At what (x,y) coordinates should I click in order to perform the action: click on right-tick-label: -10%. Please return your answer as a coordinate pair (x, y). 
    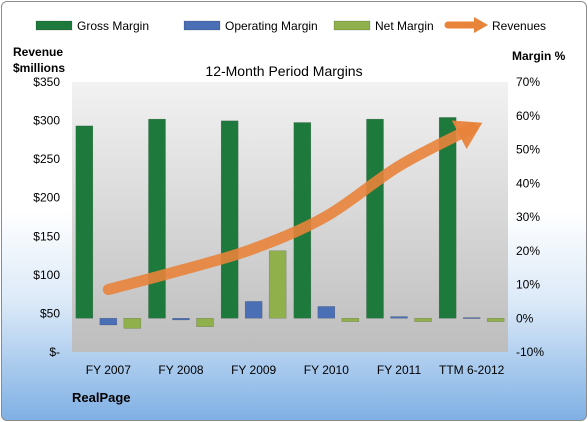
    Looking at the image, I should click on (530, 352).